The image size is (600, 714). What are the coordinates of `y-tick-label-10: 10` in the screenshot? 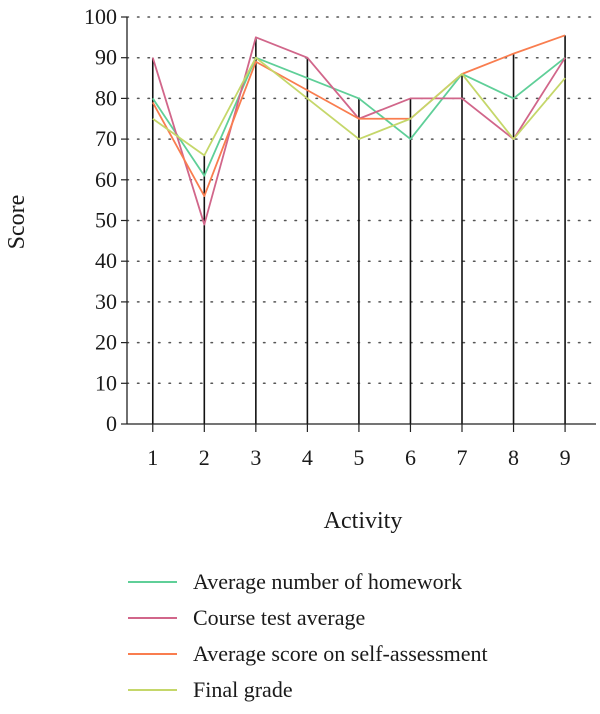 It's located at (106, 382).